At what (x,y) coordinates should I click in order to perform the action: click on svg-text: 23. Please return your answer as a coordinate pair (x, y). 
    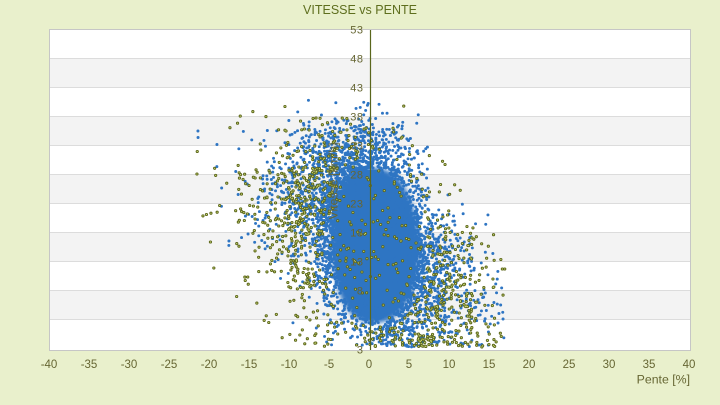
    Looking at the image, I should click on (356, 205).